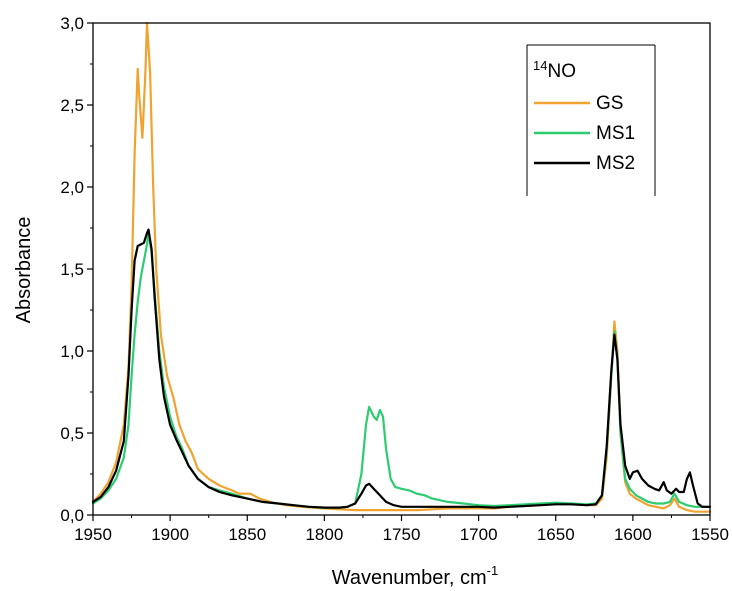 This screenshot has width=733, height=591. Describe the element at coordinates (72, 105) in the screenshot. I see `y-tick-label: 2,5` at that location.